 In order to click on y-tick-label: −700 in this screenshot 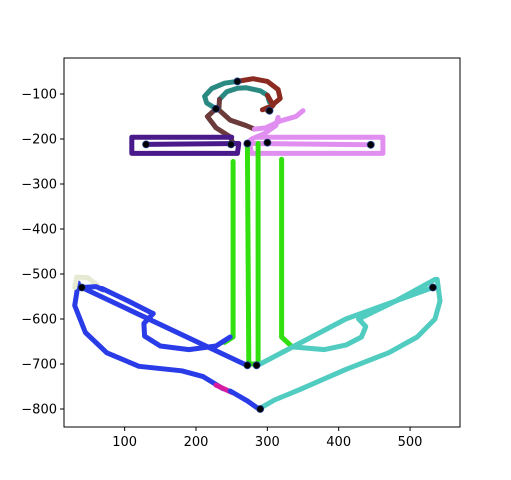, I will do `click(39, 365)`.